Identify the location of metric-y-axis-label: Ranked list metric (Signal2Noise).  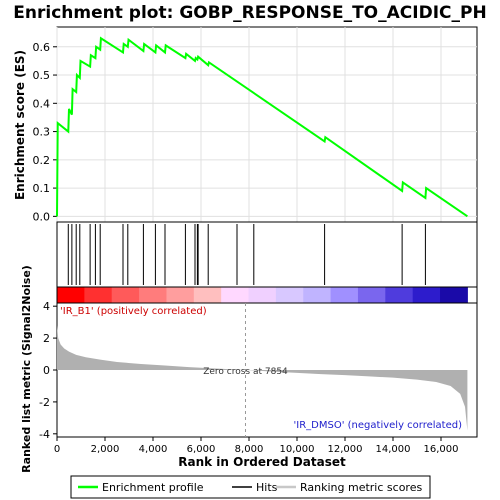
(26, 369).